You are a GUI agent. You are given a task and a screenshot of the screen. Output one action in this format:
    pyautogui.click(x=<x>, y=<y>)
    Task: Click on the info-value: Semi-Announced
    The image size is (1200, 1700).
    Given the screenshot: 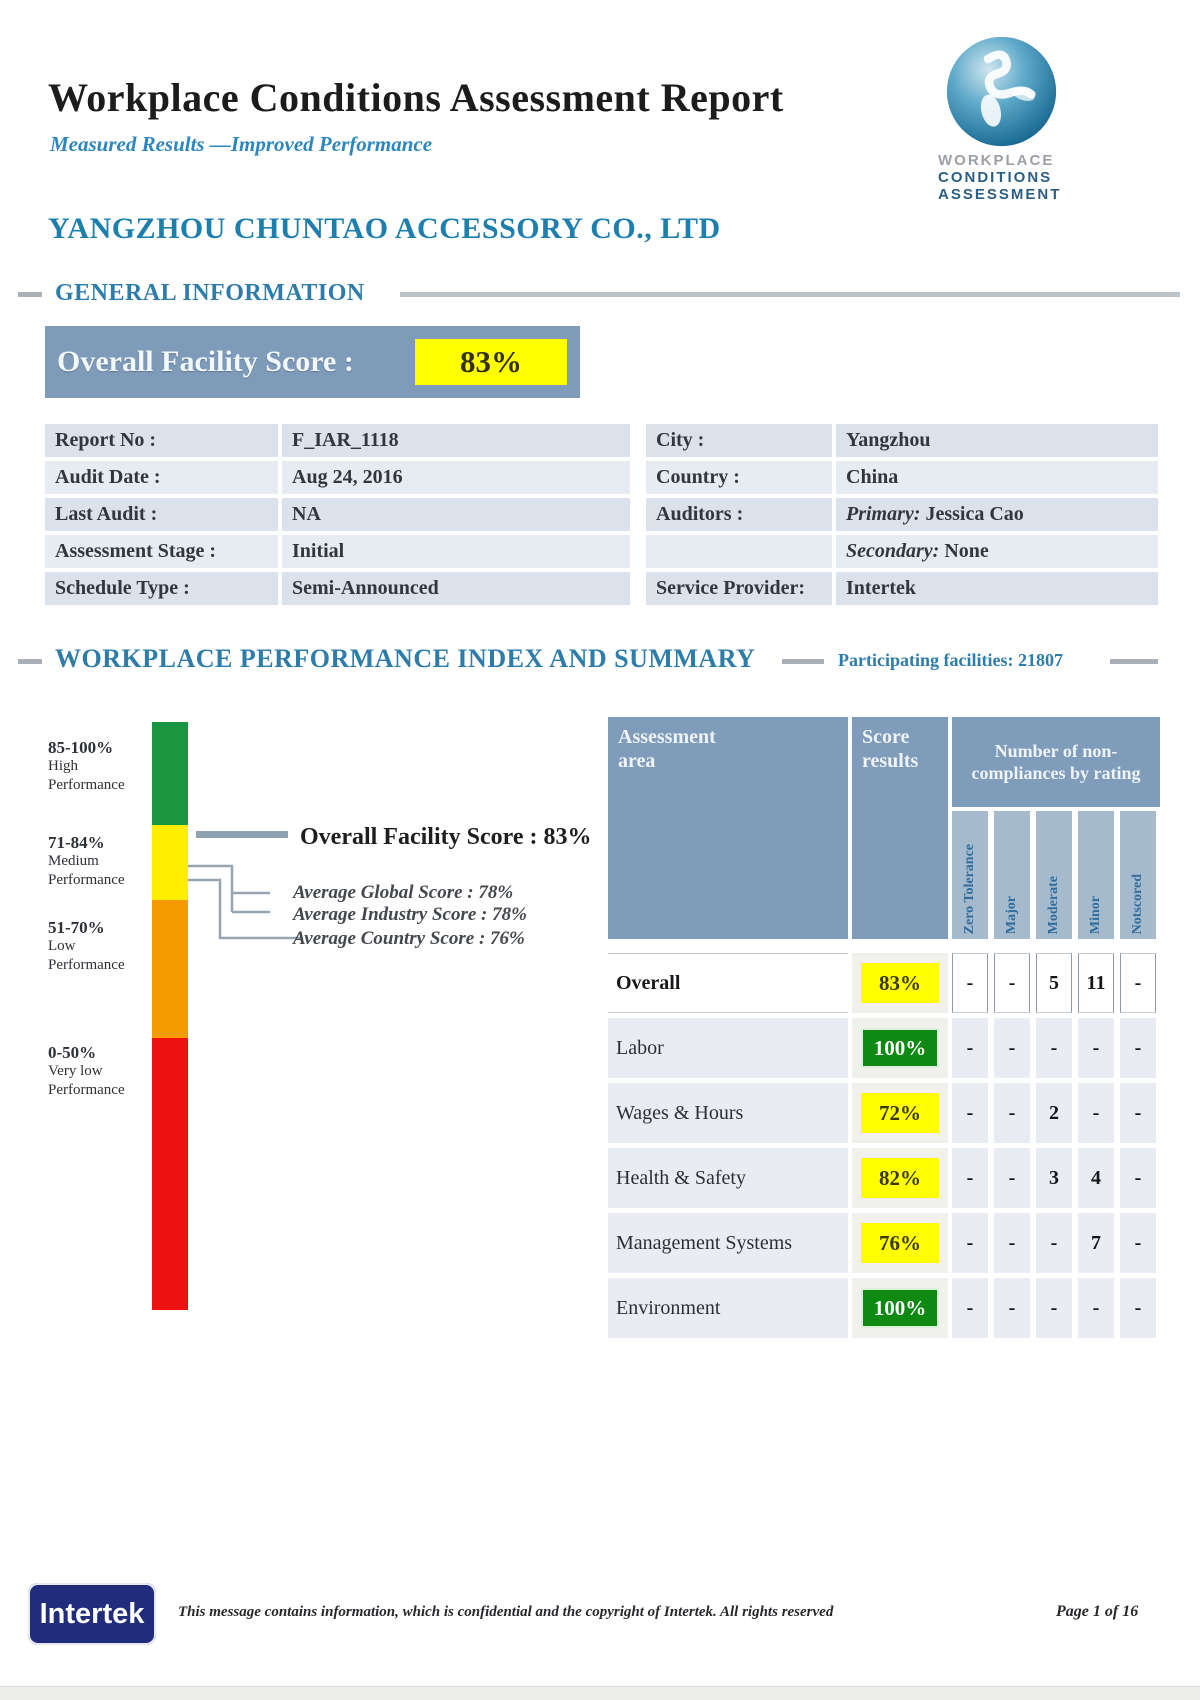 What is the action you would take?
    pyautogui.click(x=456, y=588)
    